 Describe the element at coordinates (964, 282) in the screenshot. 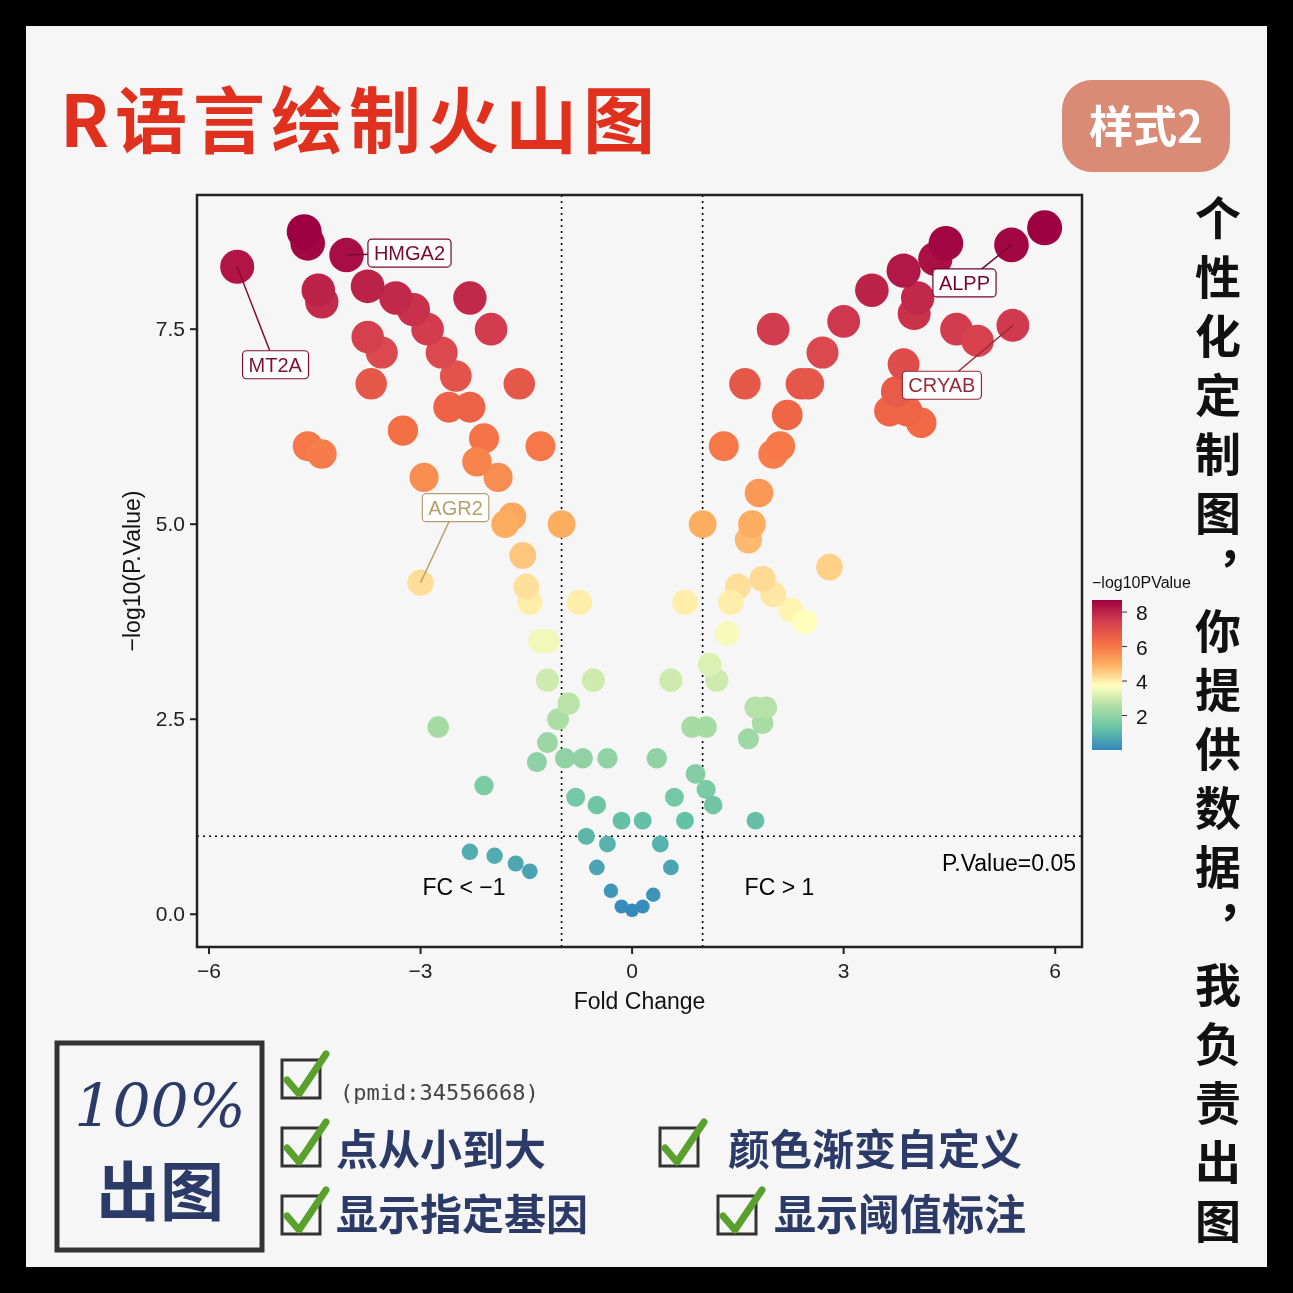

I see `annotation: ALPP` at that location.